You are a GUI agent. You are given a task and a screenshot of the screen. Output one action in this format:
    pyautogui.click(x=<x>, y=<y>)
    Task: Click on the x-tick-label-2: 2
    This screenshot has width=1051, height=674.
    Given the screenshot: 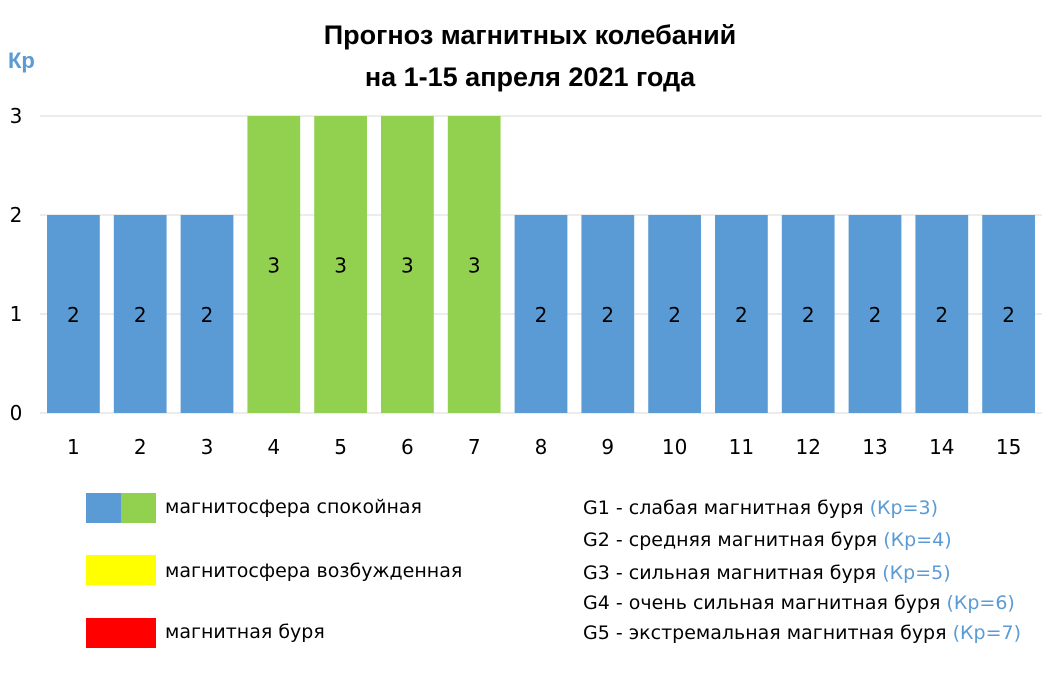 What is the action you would take?
    pyautogui.click(x=140, y=447)
    